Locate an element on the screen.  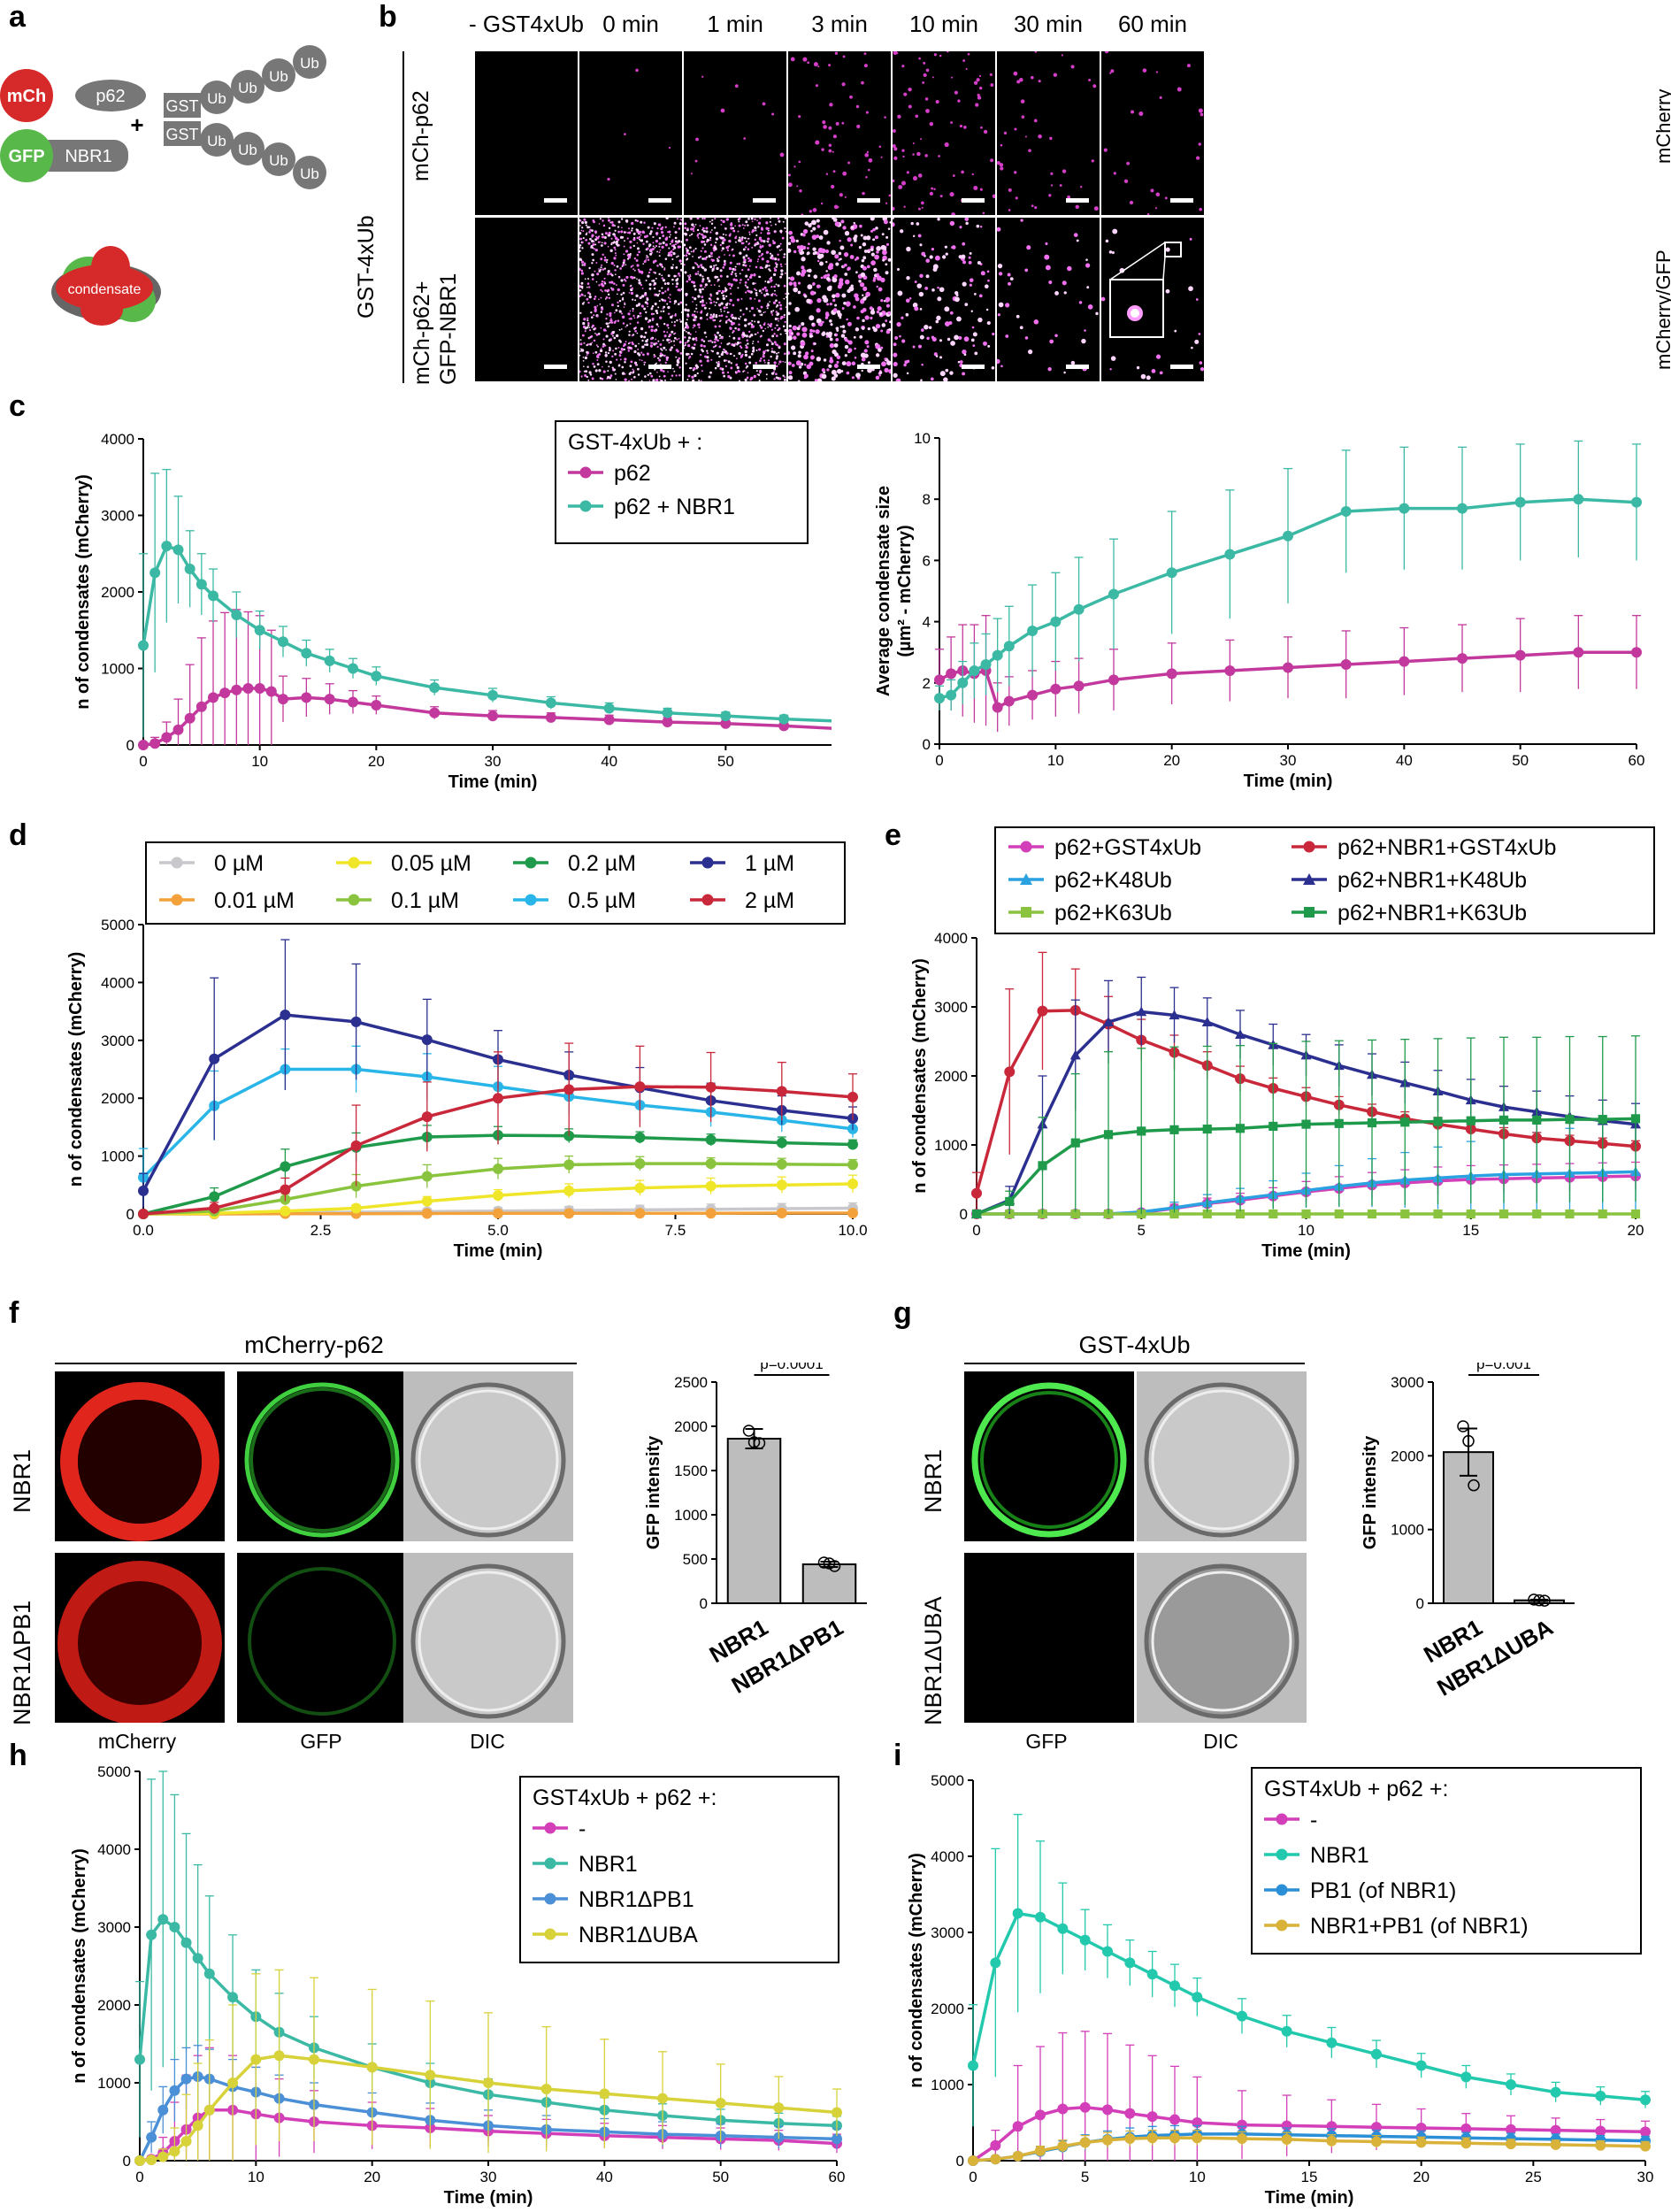
panel-f-title: mCherry-p62 is located at coordinates (314, 1345).